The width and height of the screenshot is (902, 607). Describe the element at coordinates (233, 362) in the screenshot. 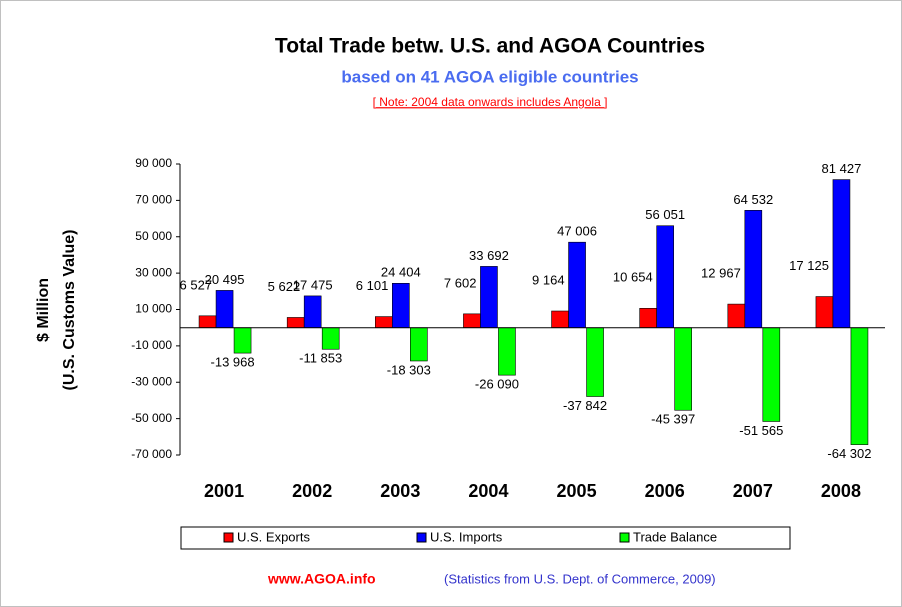

I see `value-label: -13 968` at that location.